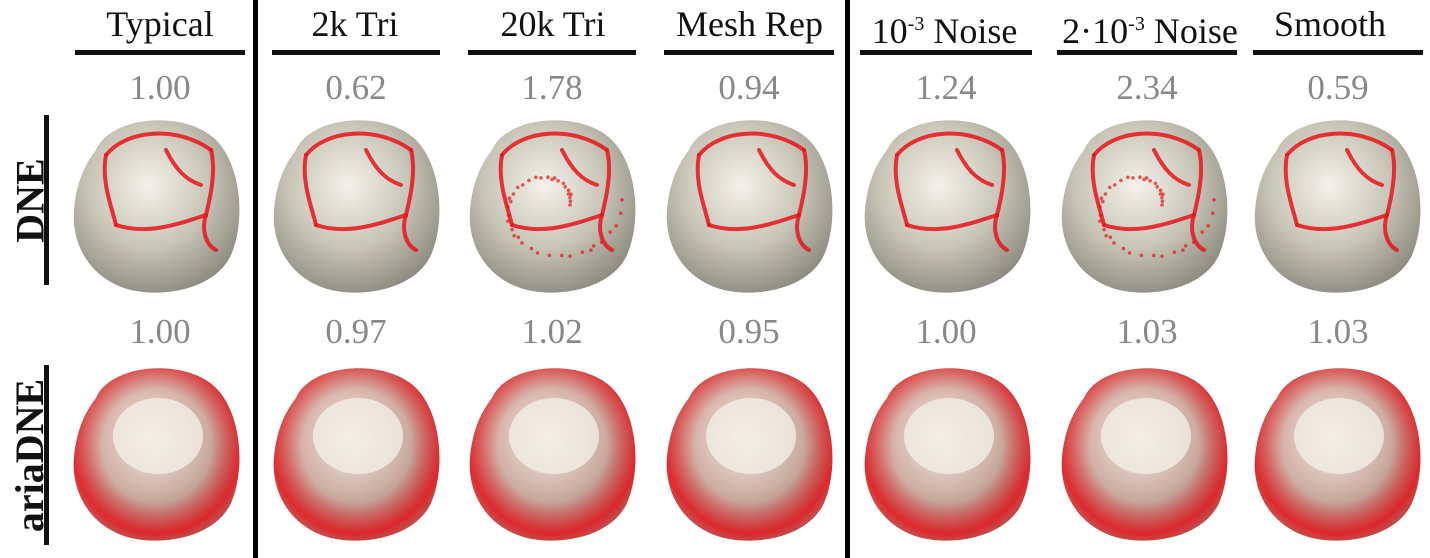 Image resolution: width=1430 pixels, height=558 pixels. I want to click on row-rule-ariadne, so click(46, 455).